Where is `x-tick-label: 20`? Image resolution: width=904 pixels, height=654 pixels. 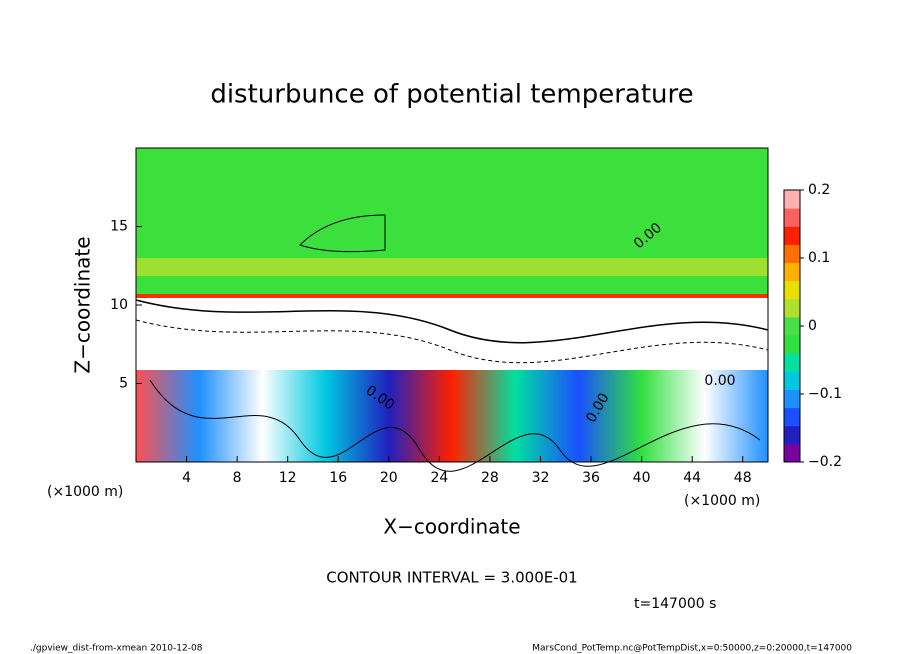
x-tick-label: 20 is located at coordinates (389, 478).